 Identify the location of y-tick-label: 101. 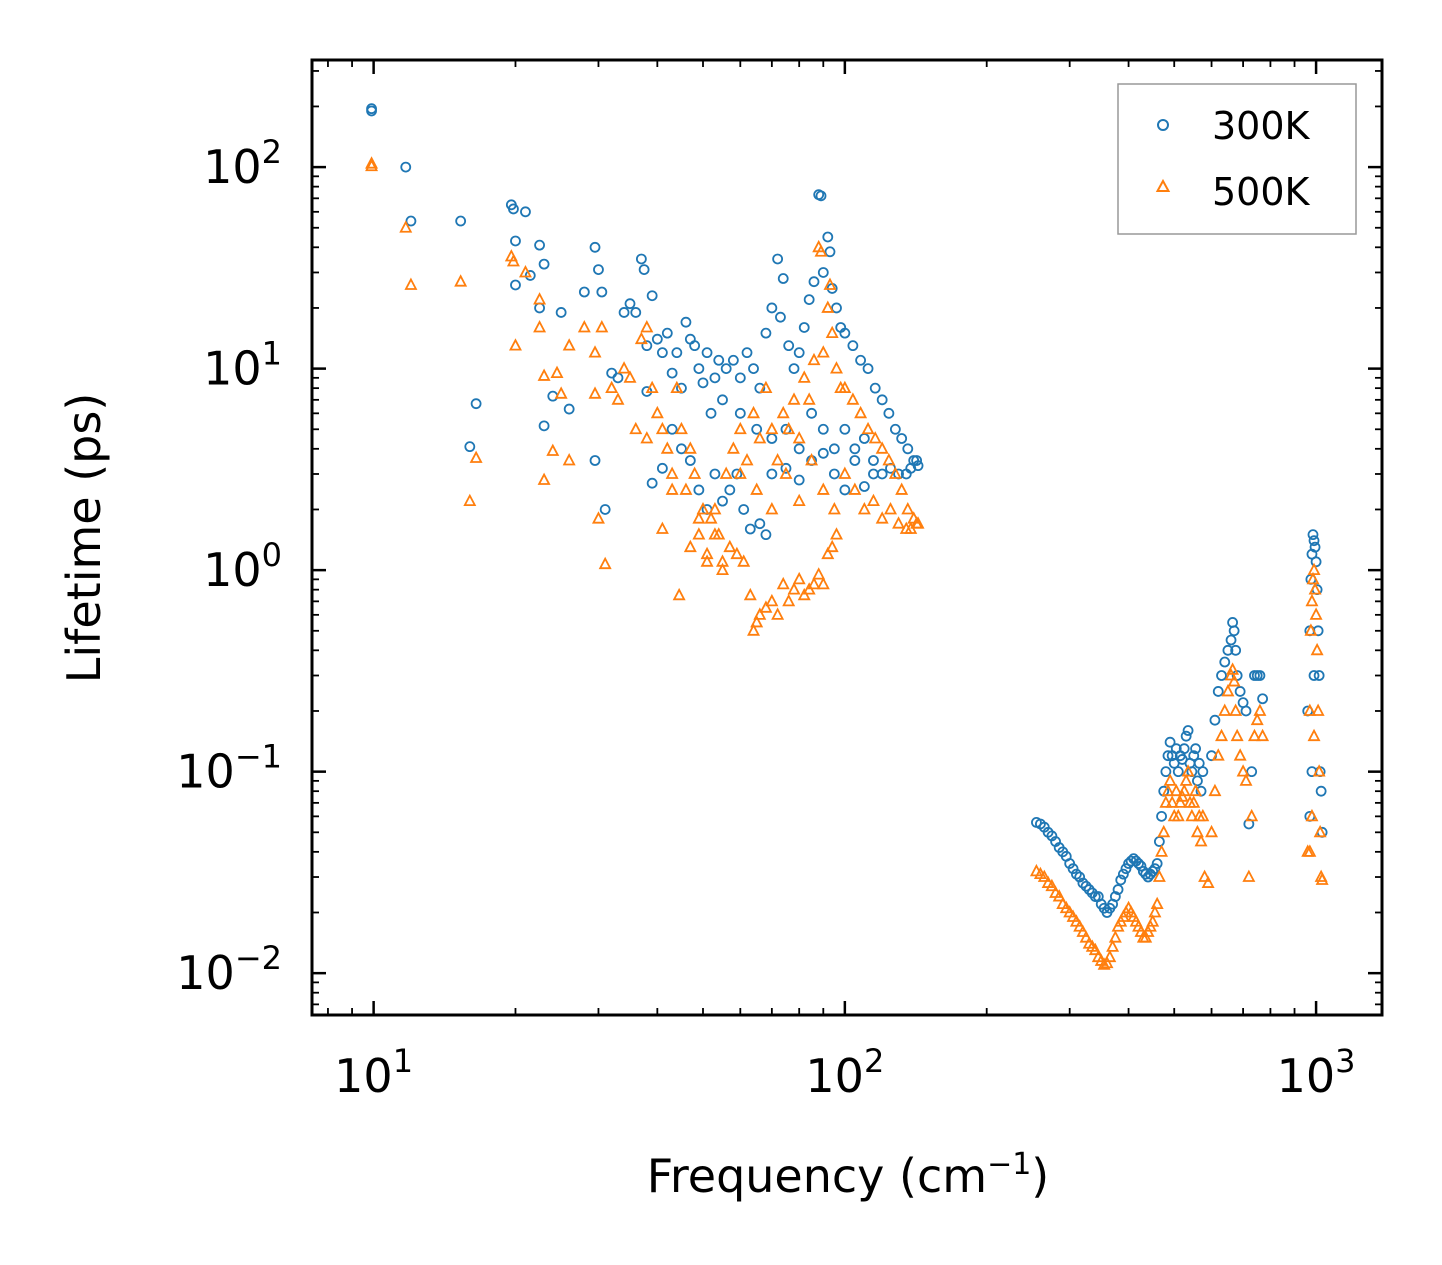
(242, 365).